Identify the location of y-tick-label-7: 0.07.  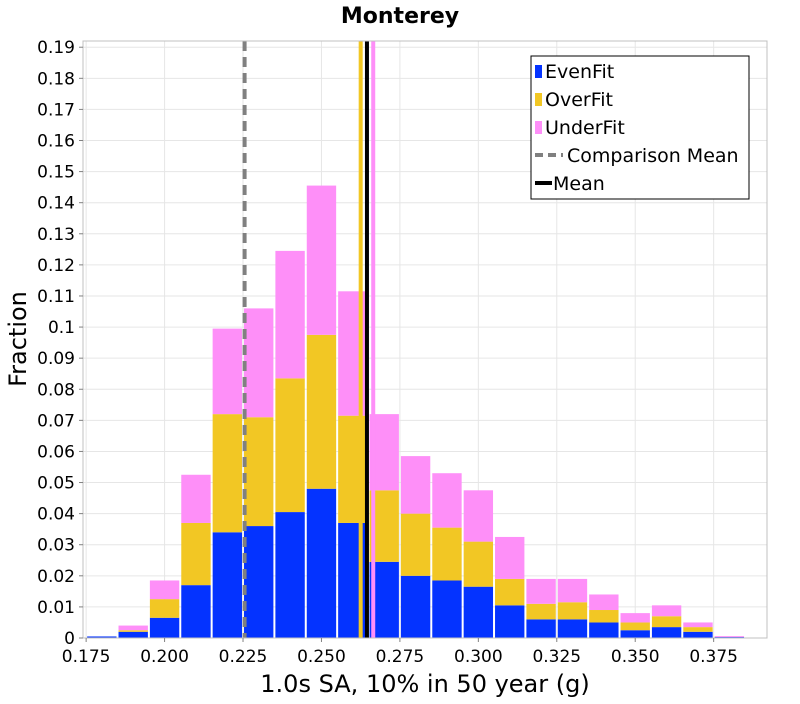
(56, 421).